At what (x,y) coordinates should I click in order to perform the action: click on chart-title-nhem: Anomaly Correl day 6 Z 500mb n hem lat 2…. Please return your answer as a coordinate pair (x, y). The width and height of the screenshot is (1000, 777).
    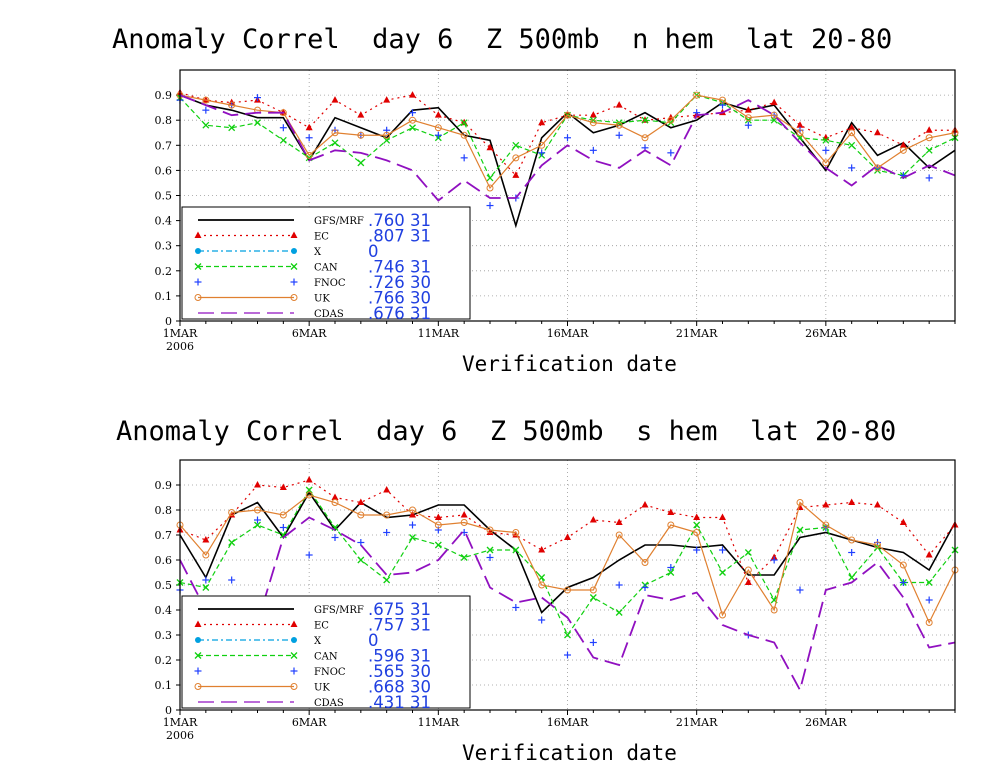
    Looking at the image, I should click on (502, 39).